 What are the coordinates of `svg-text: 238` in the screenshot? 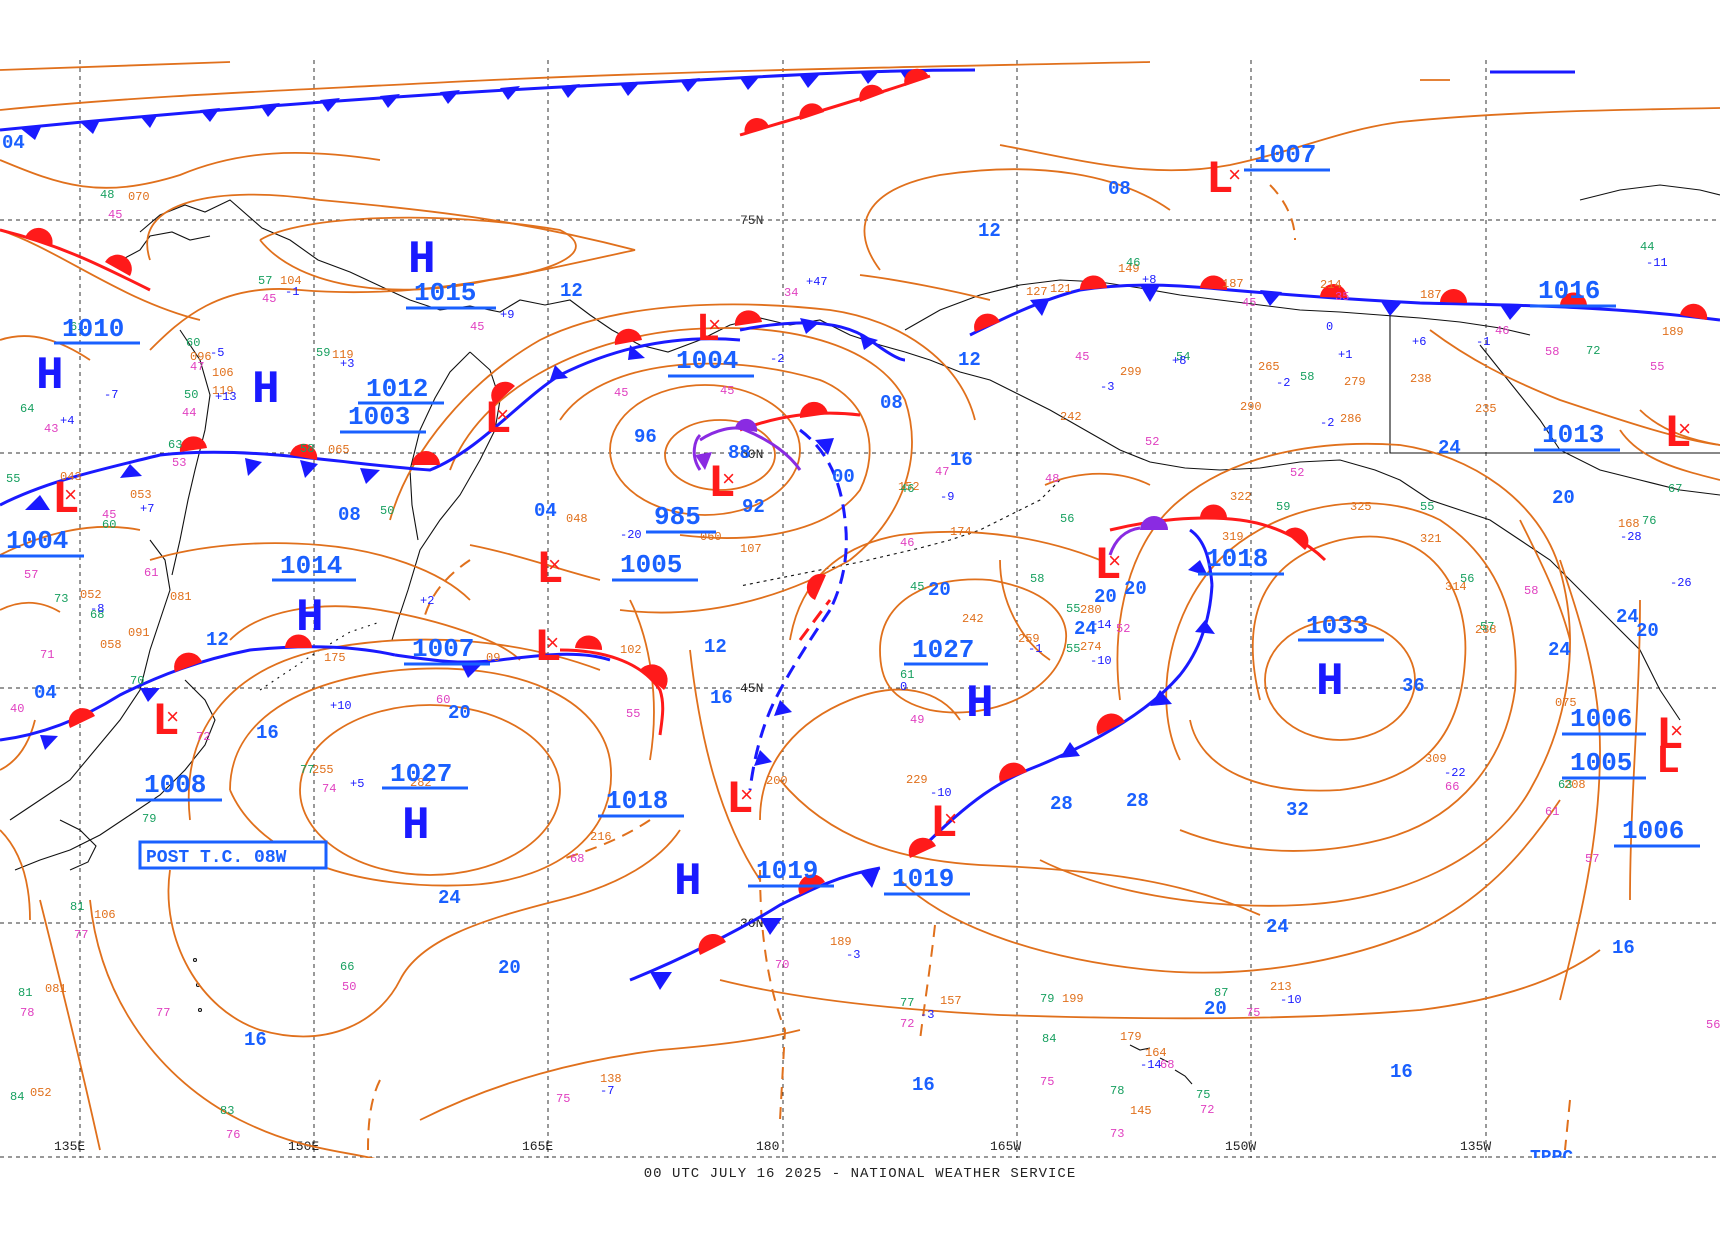 It's located at (1421, 379).